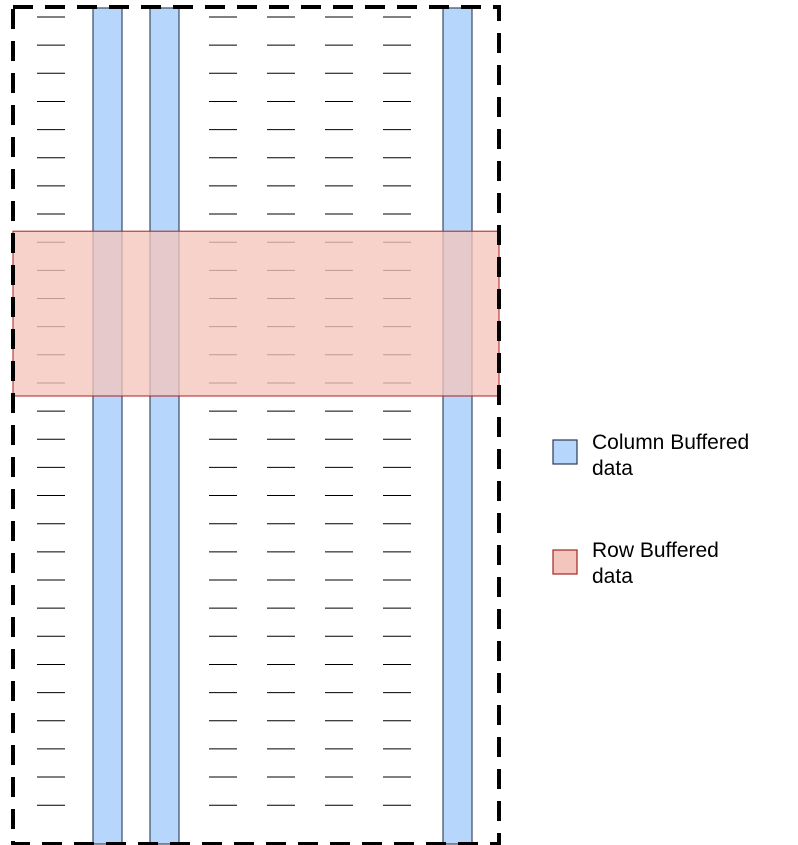 The image size is (798, 845). Describe the element at coordinates (670, 442) in the screenshot. I see `legend-label-column-line1: Column Buffered` at that location.